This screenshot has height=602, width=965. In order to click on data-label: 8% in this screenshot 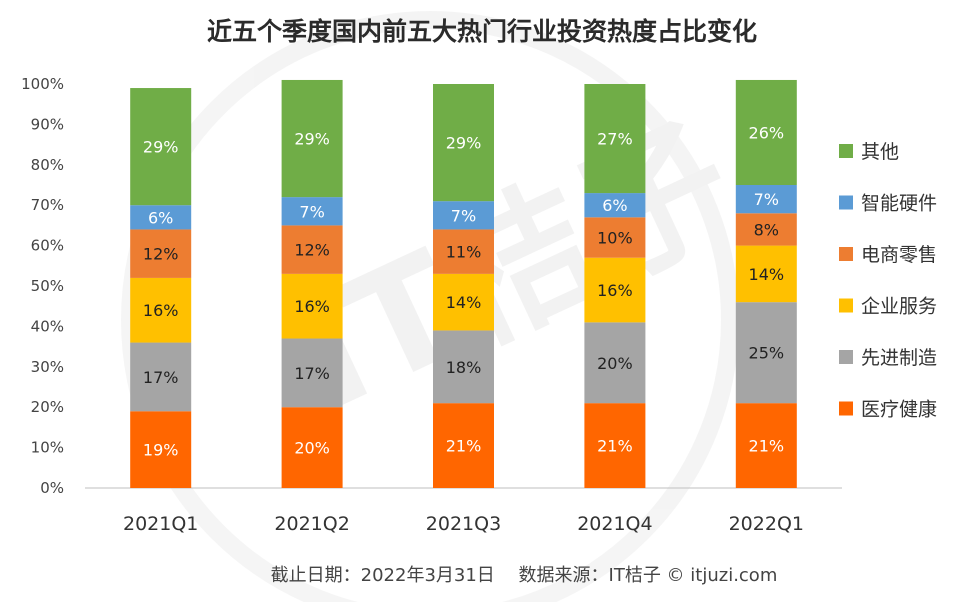, I will do `click(766, 229)`.